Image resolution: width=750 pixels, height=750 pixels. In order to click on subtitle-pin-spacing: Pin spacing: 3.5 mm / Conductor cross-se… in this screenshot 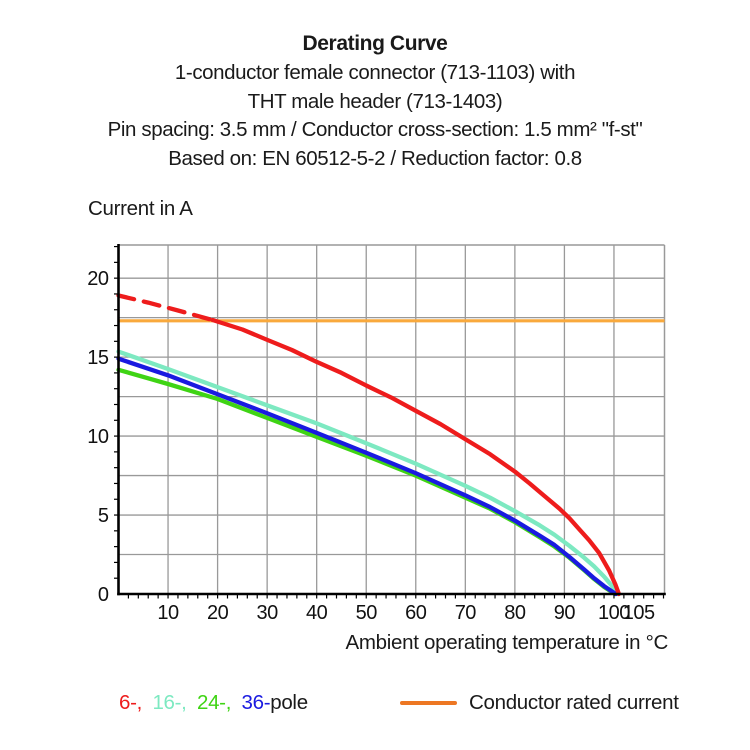, I will do `click(375, 130)`.